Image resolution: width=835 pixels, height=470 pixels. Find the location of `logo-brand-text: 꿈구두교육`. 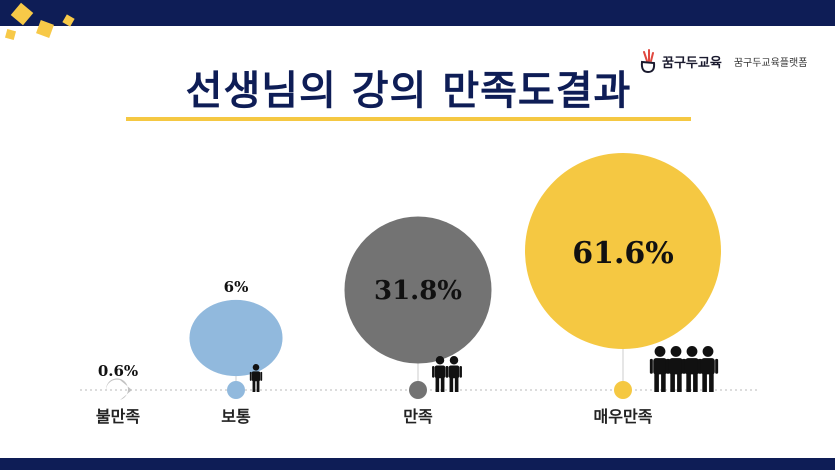

logo-brand-text: 꿈구두교육 is located at coordinates (692, 63).